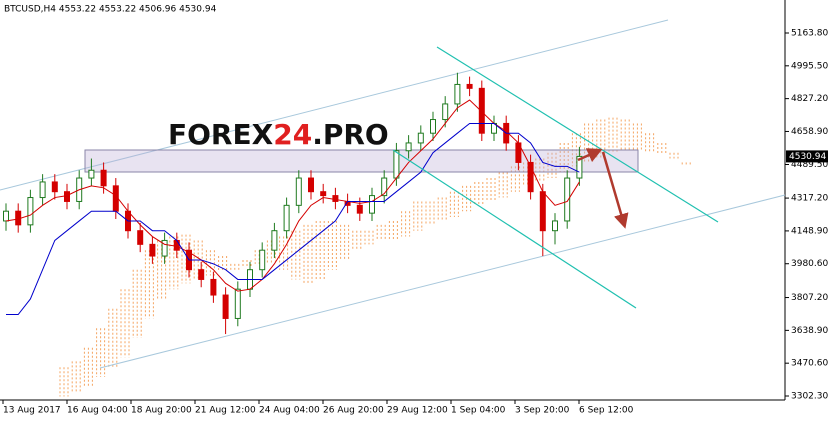 The height and width of the screenshot is (424, 830). Describe the element at coordinates (809, 331) in the screenshot. I see `y-tick-label: 3638.90` at that location.